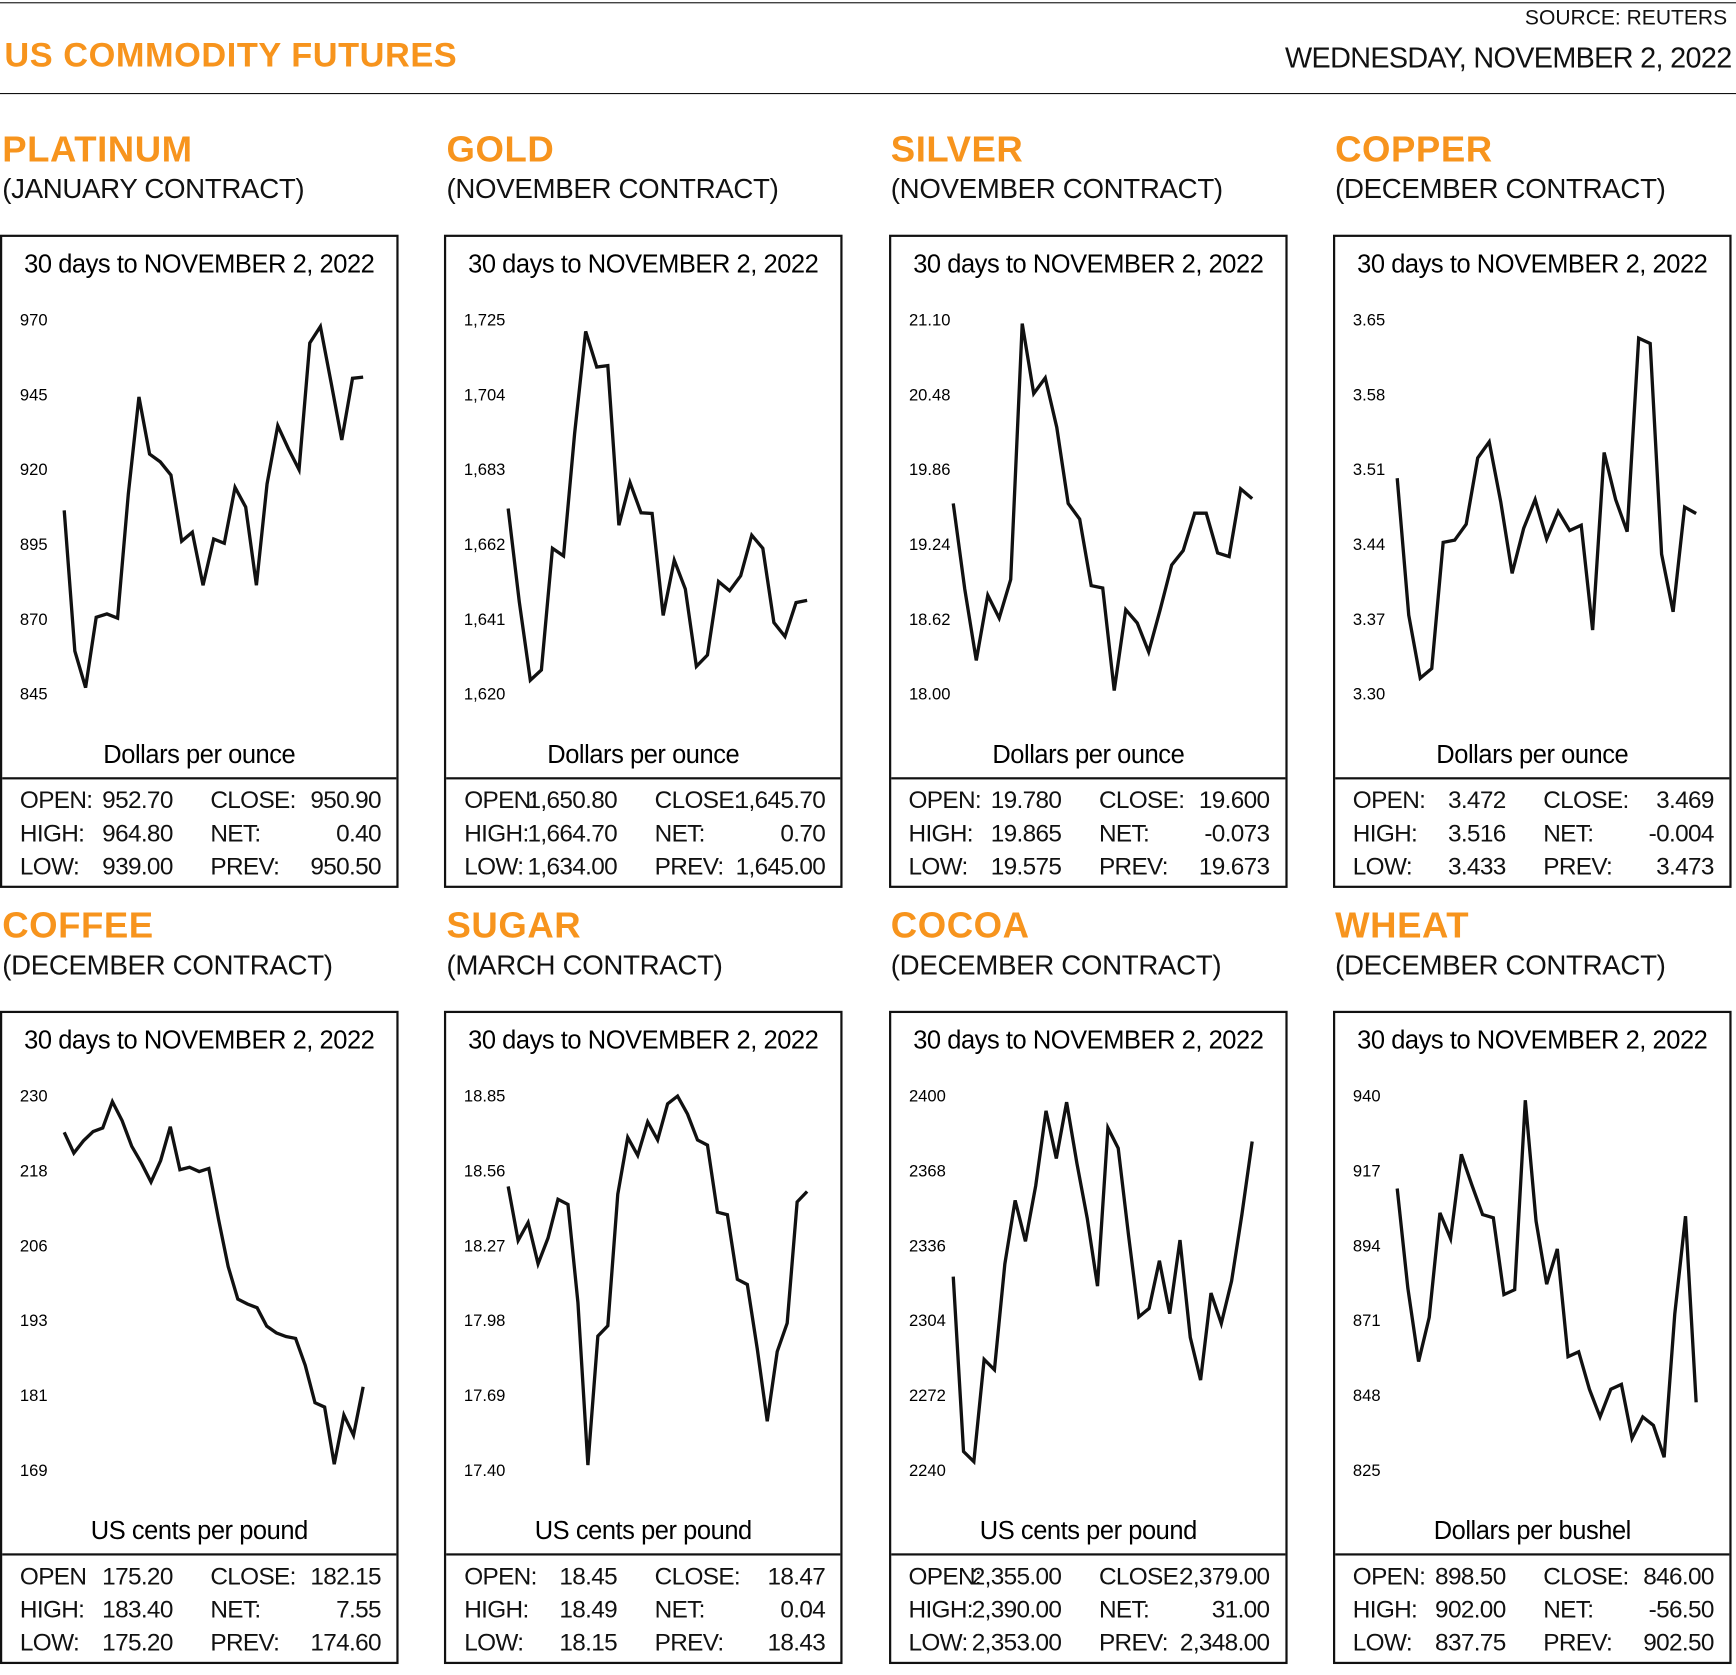 Image resolution: width=1736 pixels, height=1675 pixels. Describe the element at coordinates (34, 1470) in the screenshot. I see `y-tick-label: 169` at that location.